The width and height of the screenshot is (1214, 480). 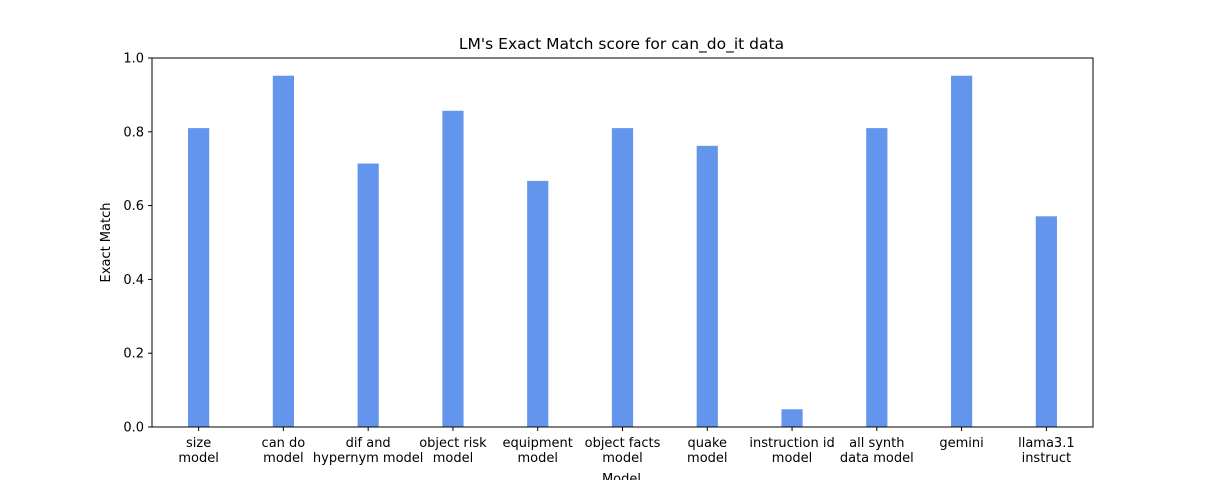 I want to click on x-tick-label: object facts model, so click(x=623, y=451).